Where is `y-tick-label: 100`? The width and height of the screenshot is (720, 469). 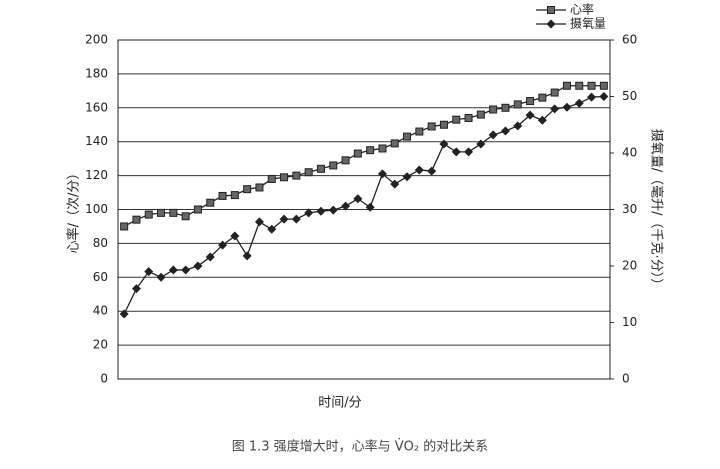
y-tick-label: 100 is located at coordinates (96, 209).